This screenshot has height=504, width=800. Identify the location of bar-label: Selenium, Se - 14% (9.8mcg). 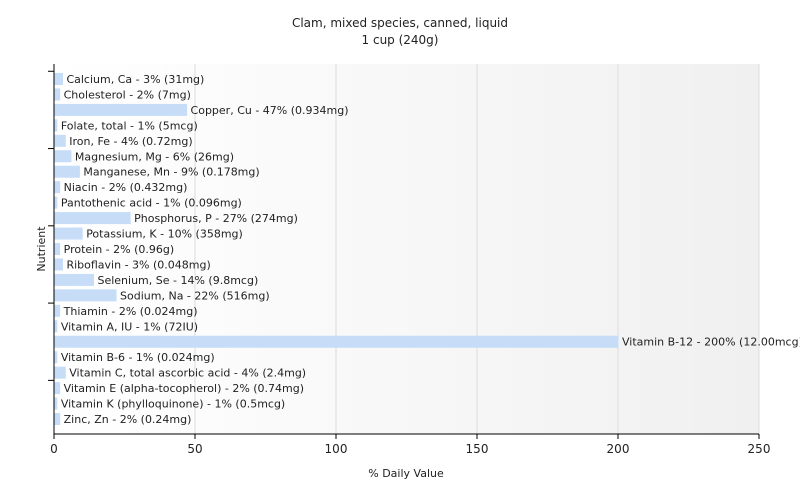
(177, 280).